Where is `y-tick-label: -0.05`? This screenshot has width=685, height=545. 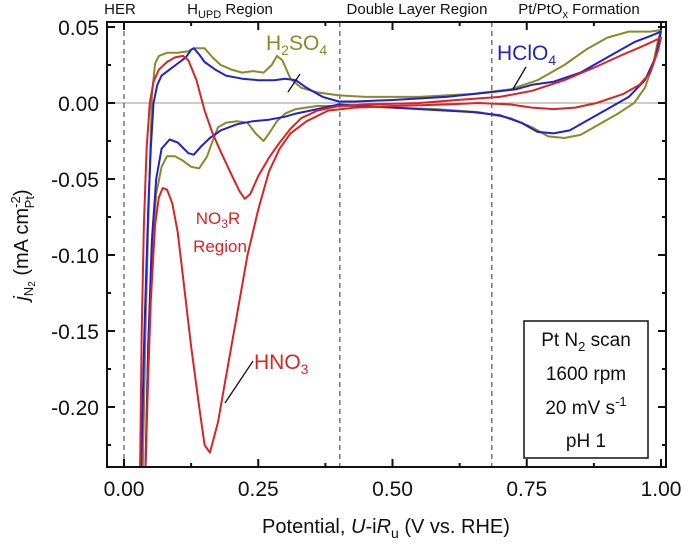
y-tick-label: -0.05 is located at coordinates (75, 180).